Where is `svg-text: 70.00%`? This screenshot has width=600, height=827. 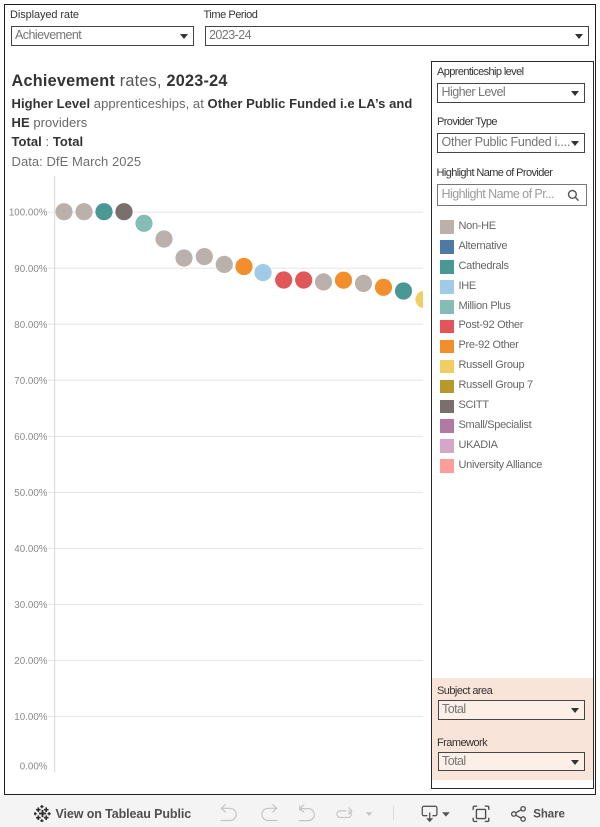 svg-text: 70.00% is located at coordinates (31, 381).